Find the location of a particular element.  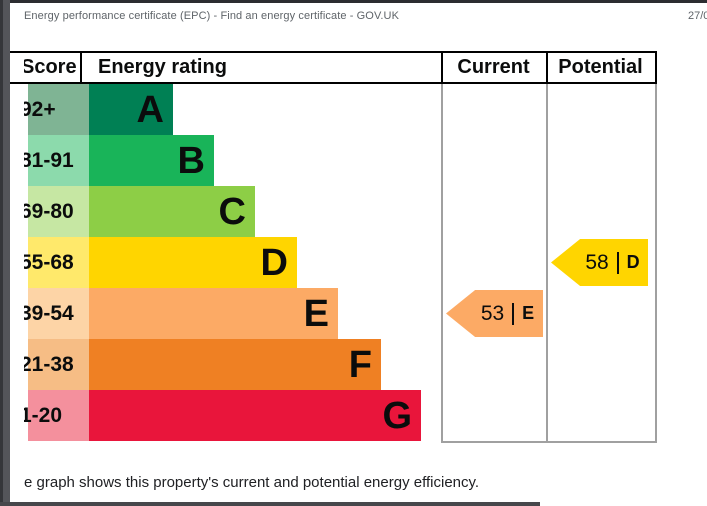

band-letter: D is located at coordinates (274, 262).